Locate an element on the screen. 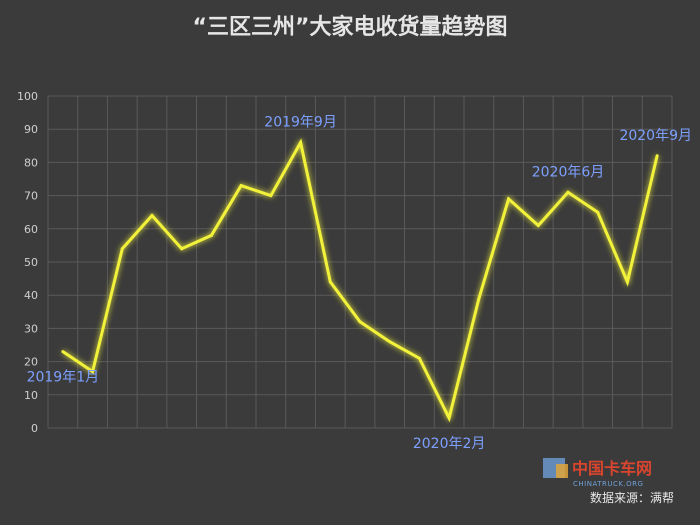 Image resolution: width=700 pixels, height=525 pixels. y-tick-label: 80 is located at coordinates (31, 162).